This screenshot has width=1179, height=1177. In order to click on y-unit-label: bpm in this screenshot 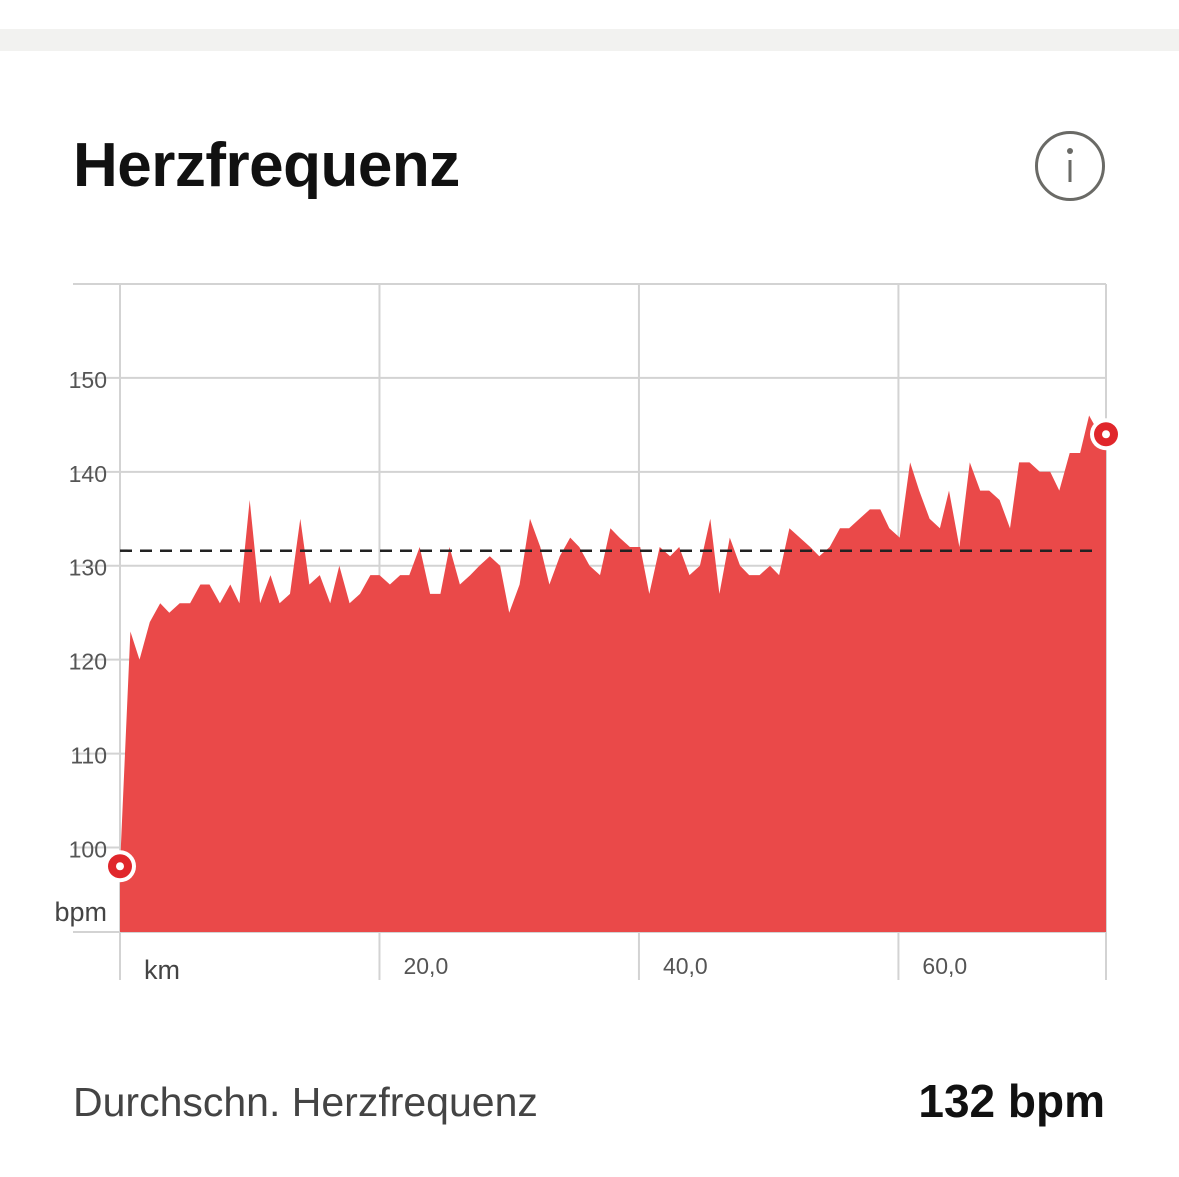, I will do `click(80, 912)`.